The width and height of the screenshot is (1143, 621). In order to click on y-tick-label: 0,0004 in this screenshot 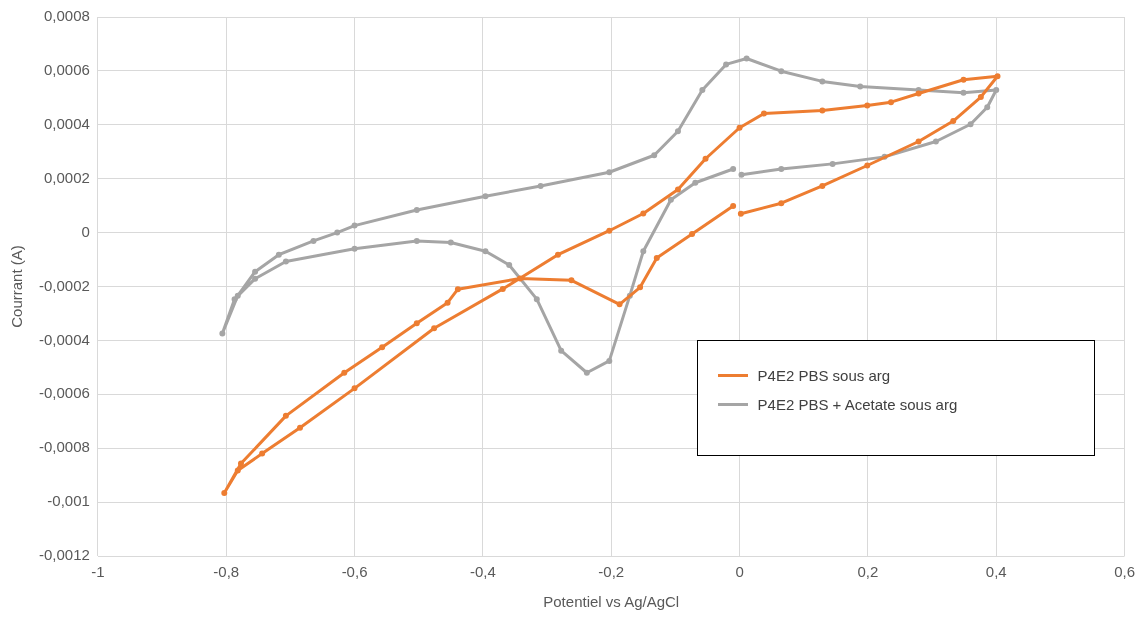, I will do `click(66, 123)`.